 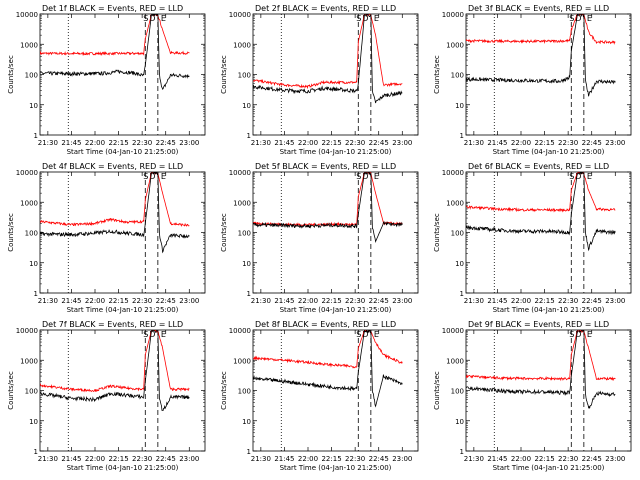 I want to click on chart-title: Det 2f BLACK = Events, RED = LLD, so click(x=325, y=8).